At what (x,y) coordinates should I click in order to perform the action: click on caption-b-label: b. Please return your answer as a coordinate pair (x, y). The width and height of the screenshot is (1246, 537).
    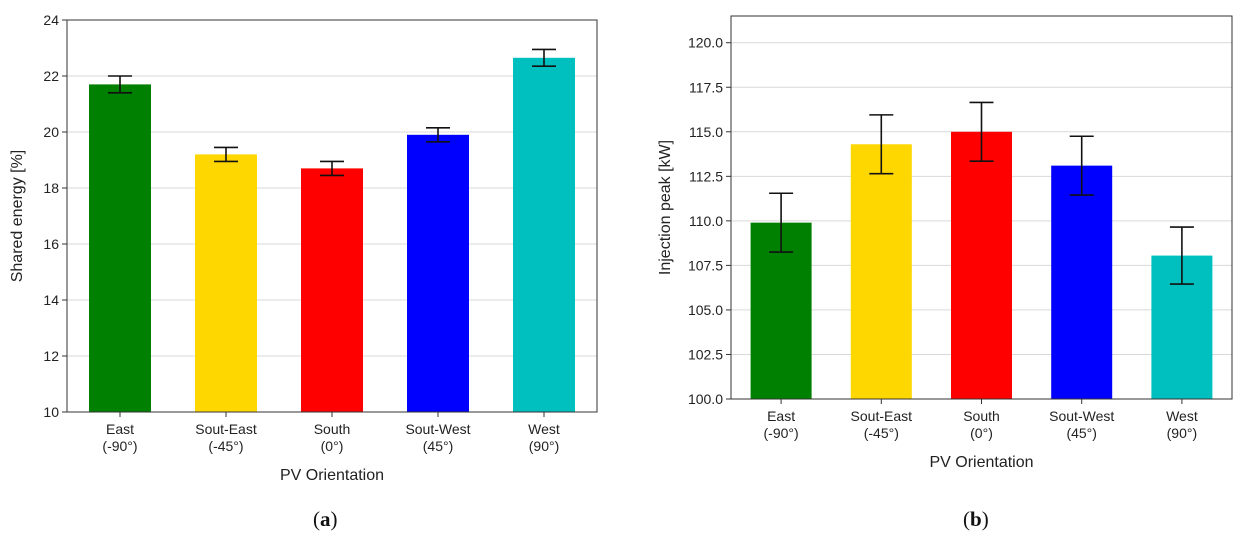
    Looking at the image, I should click on (976, 519).